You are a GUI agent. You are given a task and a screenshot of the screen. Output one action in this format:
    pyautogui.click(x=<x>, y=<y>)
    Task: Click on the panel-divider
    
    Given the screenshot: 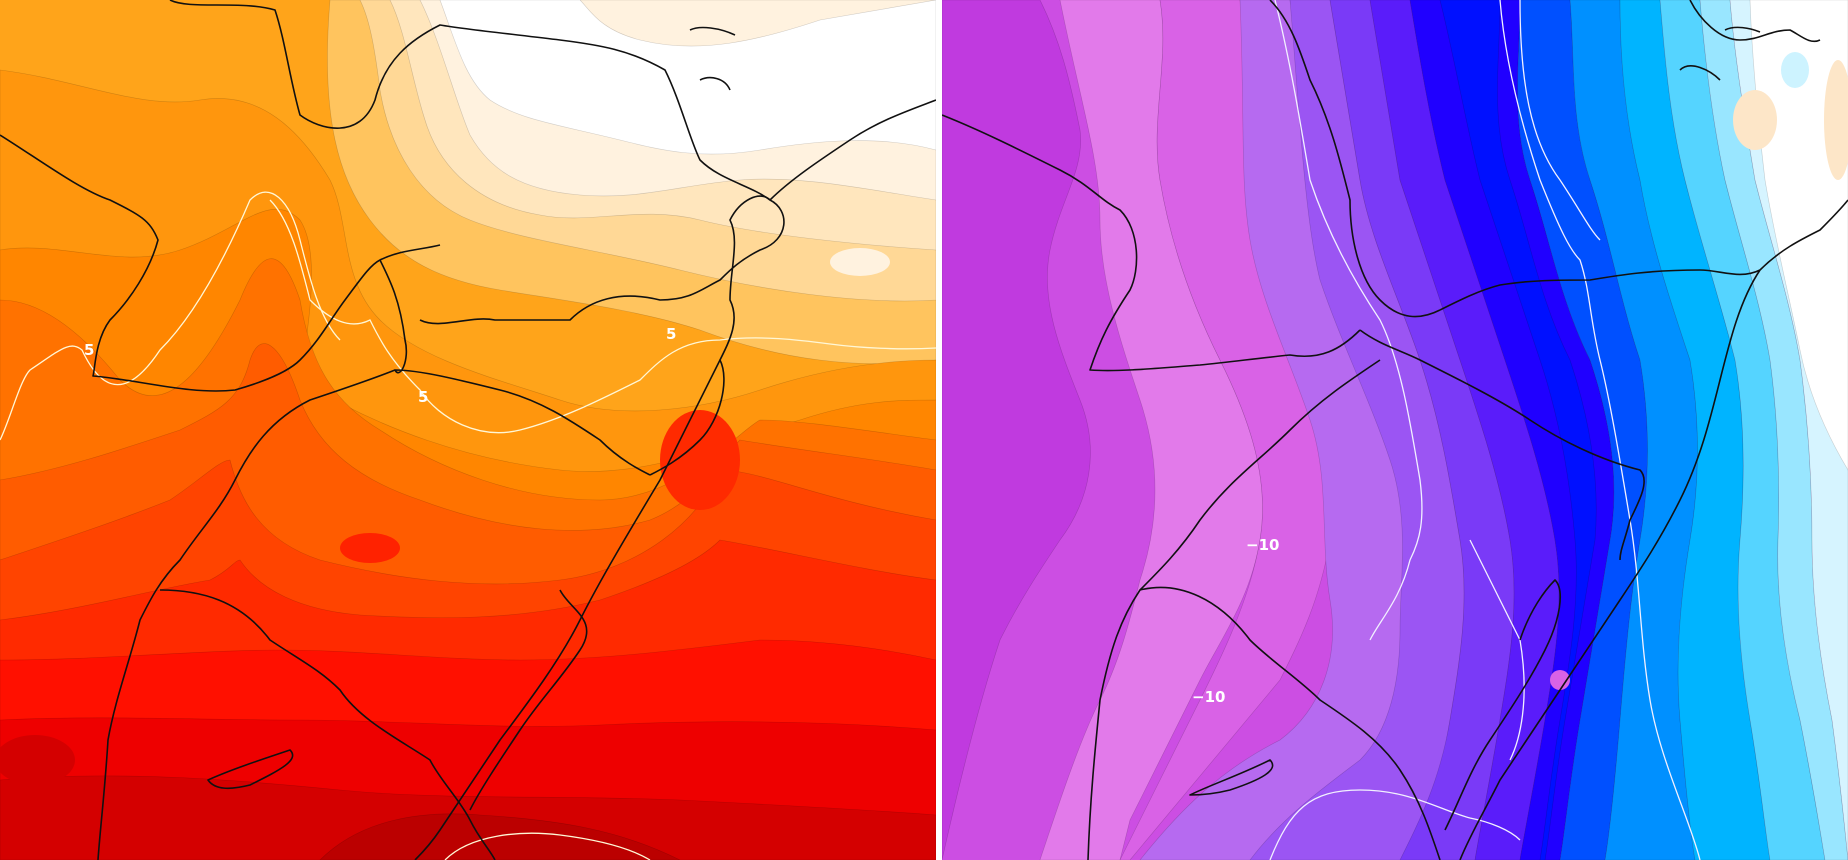 What is the action you would take?
    pyautogui.click(x=939, y=430)
    